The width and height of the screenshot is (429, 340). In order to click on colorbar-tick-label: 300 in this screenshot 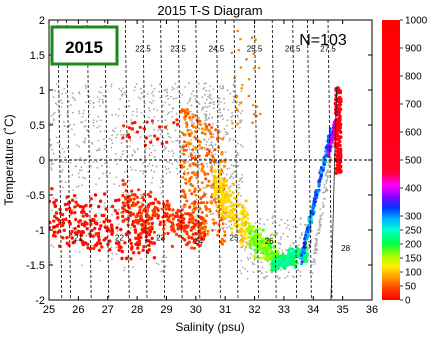, I will do `click(413, 217)`.